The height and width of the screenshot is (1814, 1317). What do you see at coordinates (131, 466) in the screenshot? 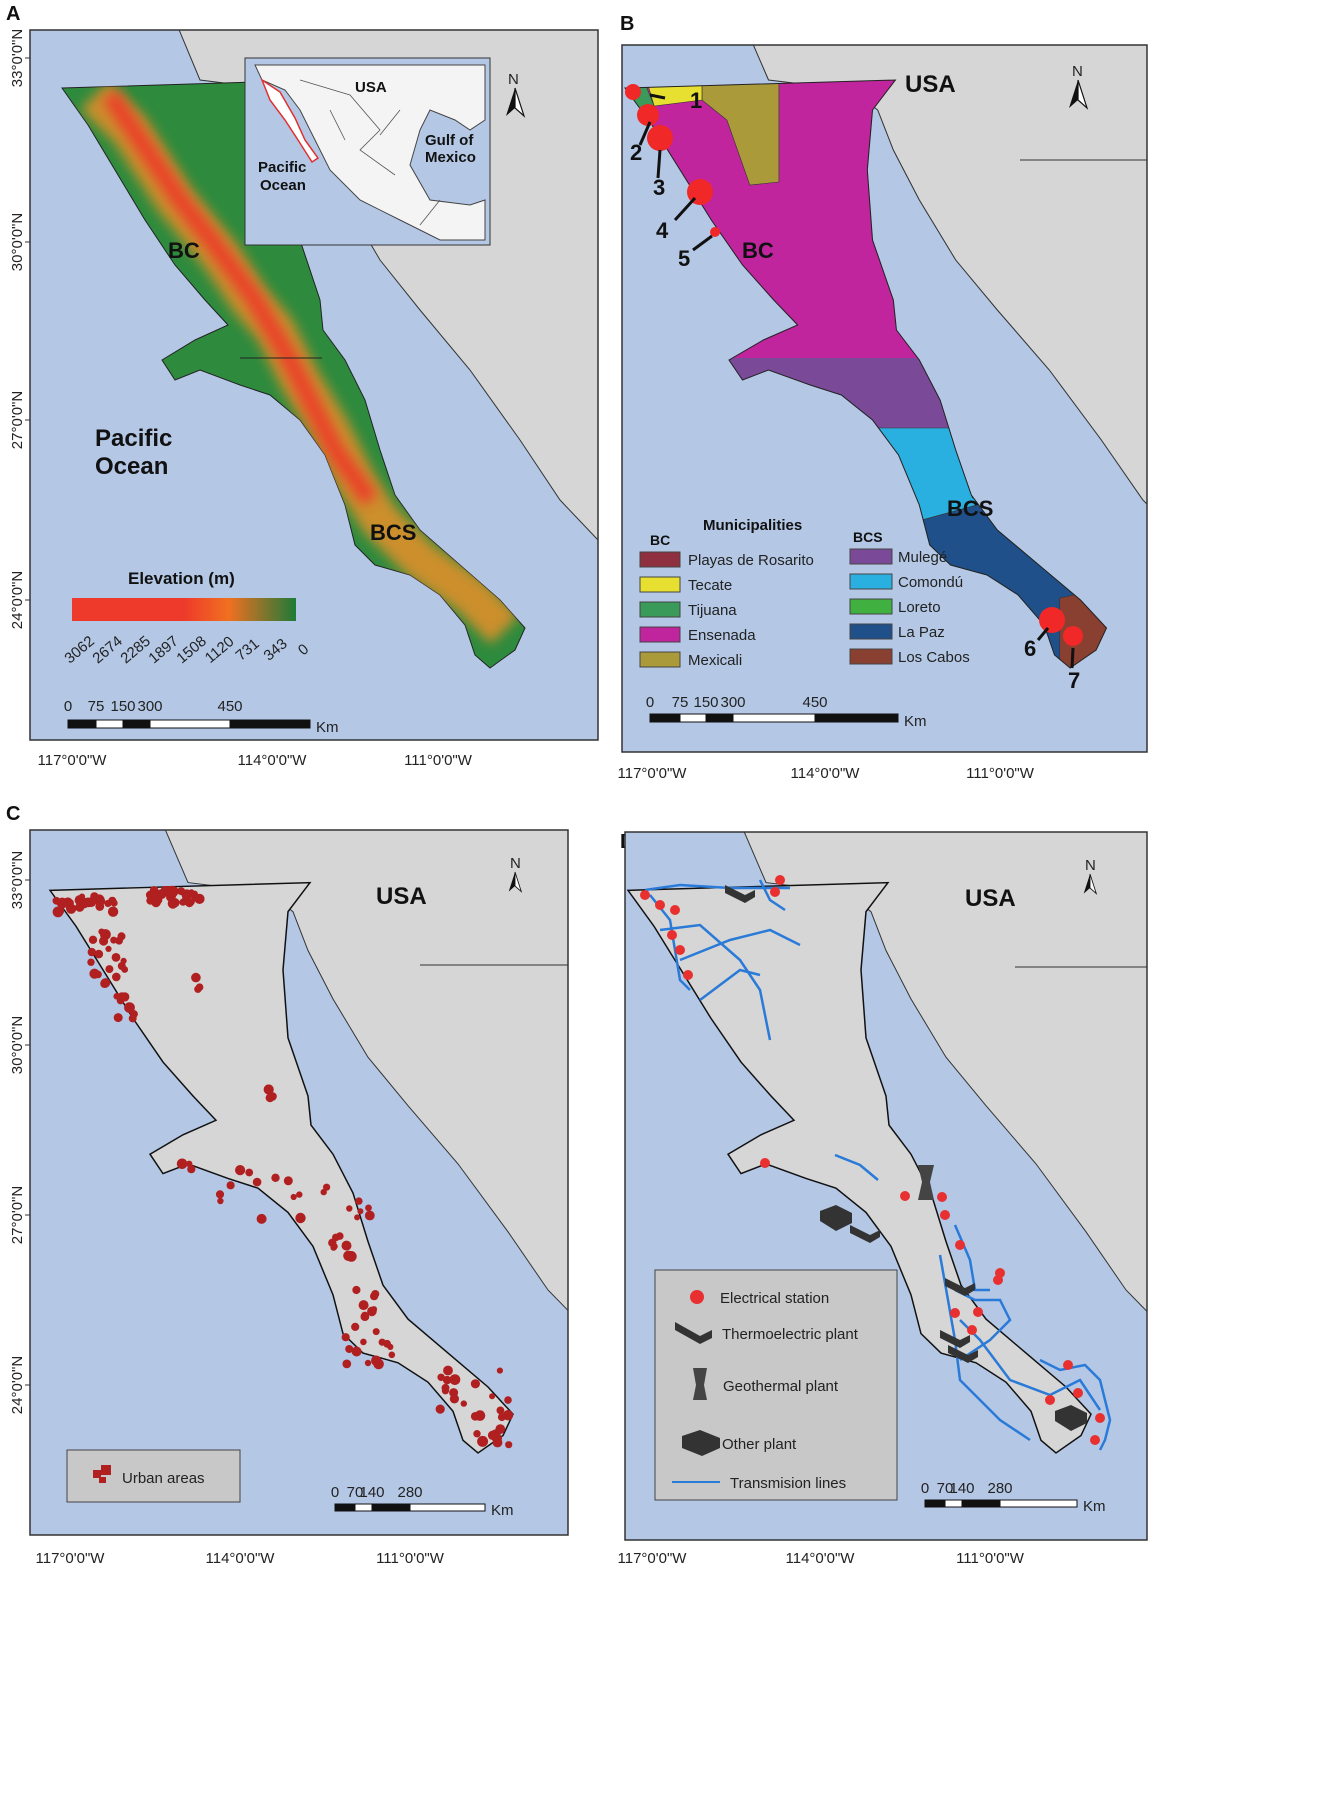
I see `svg-text: Ocean` at bounding box center [131, 466].